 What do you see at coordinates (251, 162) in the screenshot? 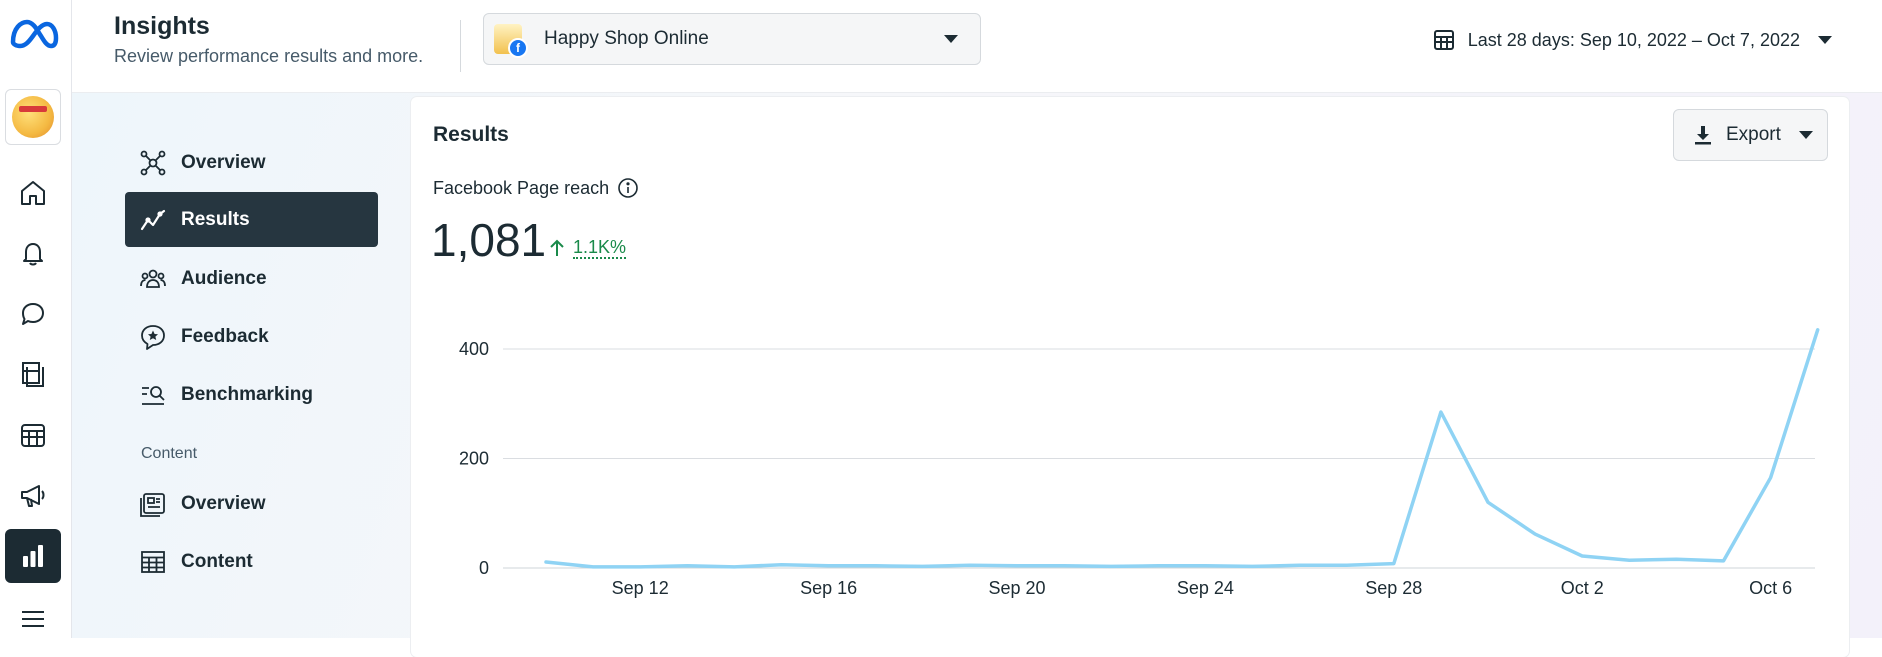
I see `nav-item-overview: Overview` at bounding box center [251, 162].